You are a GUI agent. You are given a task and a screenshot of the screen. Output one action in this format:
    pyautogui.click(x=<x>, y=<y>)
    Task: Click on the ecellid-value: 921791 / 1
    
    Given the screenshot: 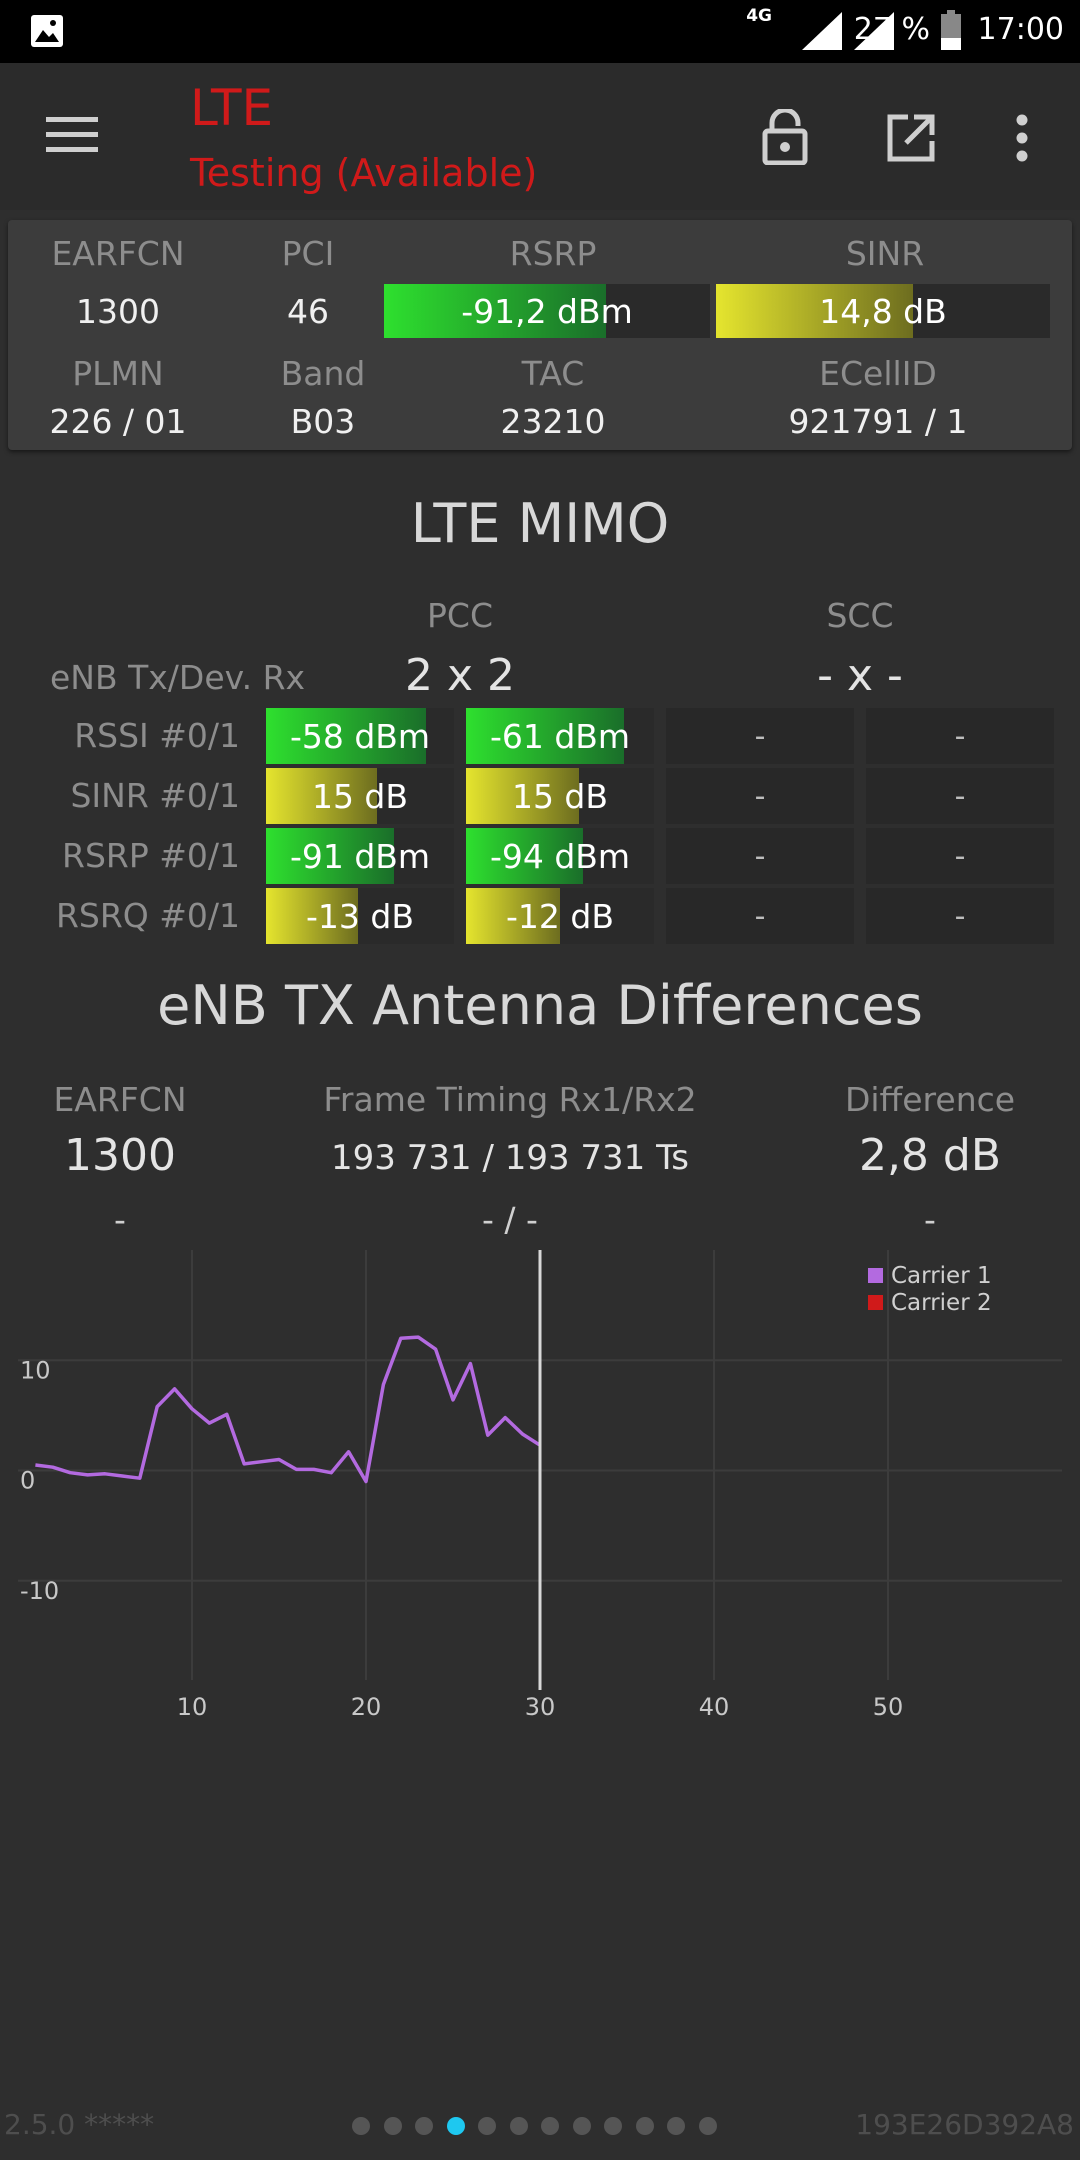 What is the action you would take?
    pyautogui.click(x=878, y=421)
    